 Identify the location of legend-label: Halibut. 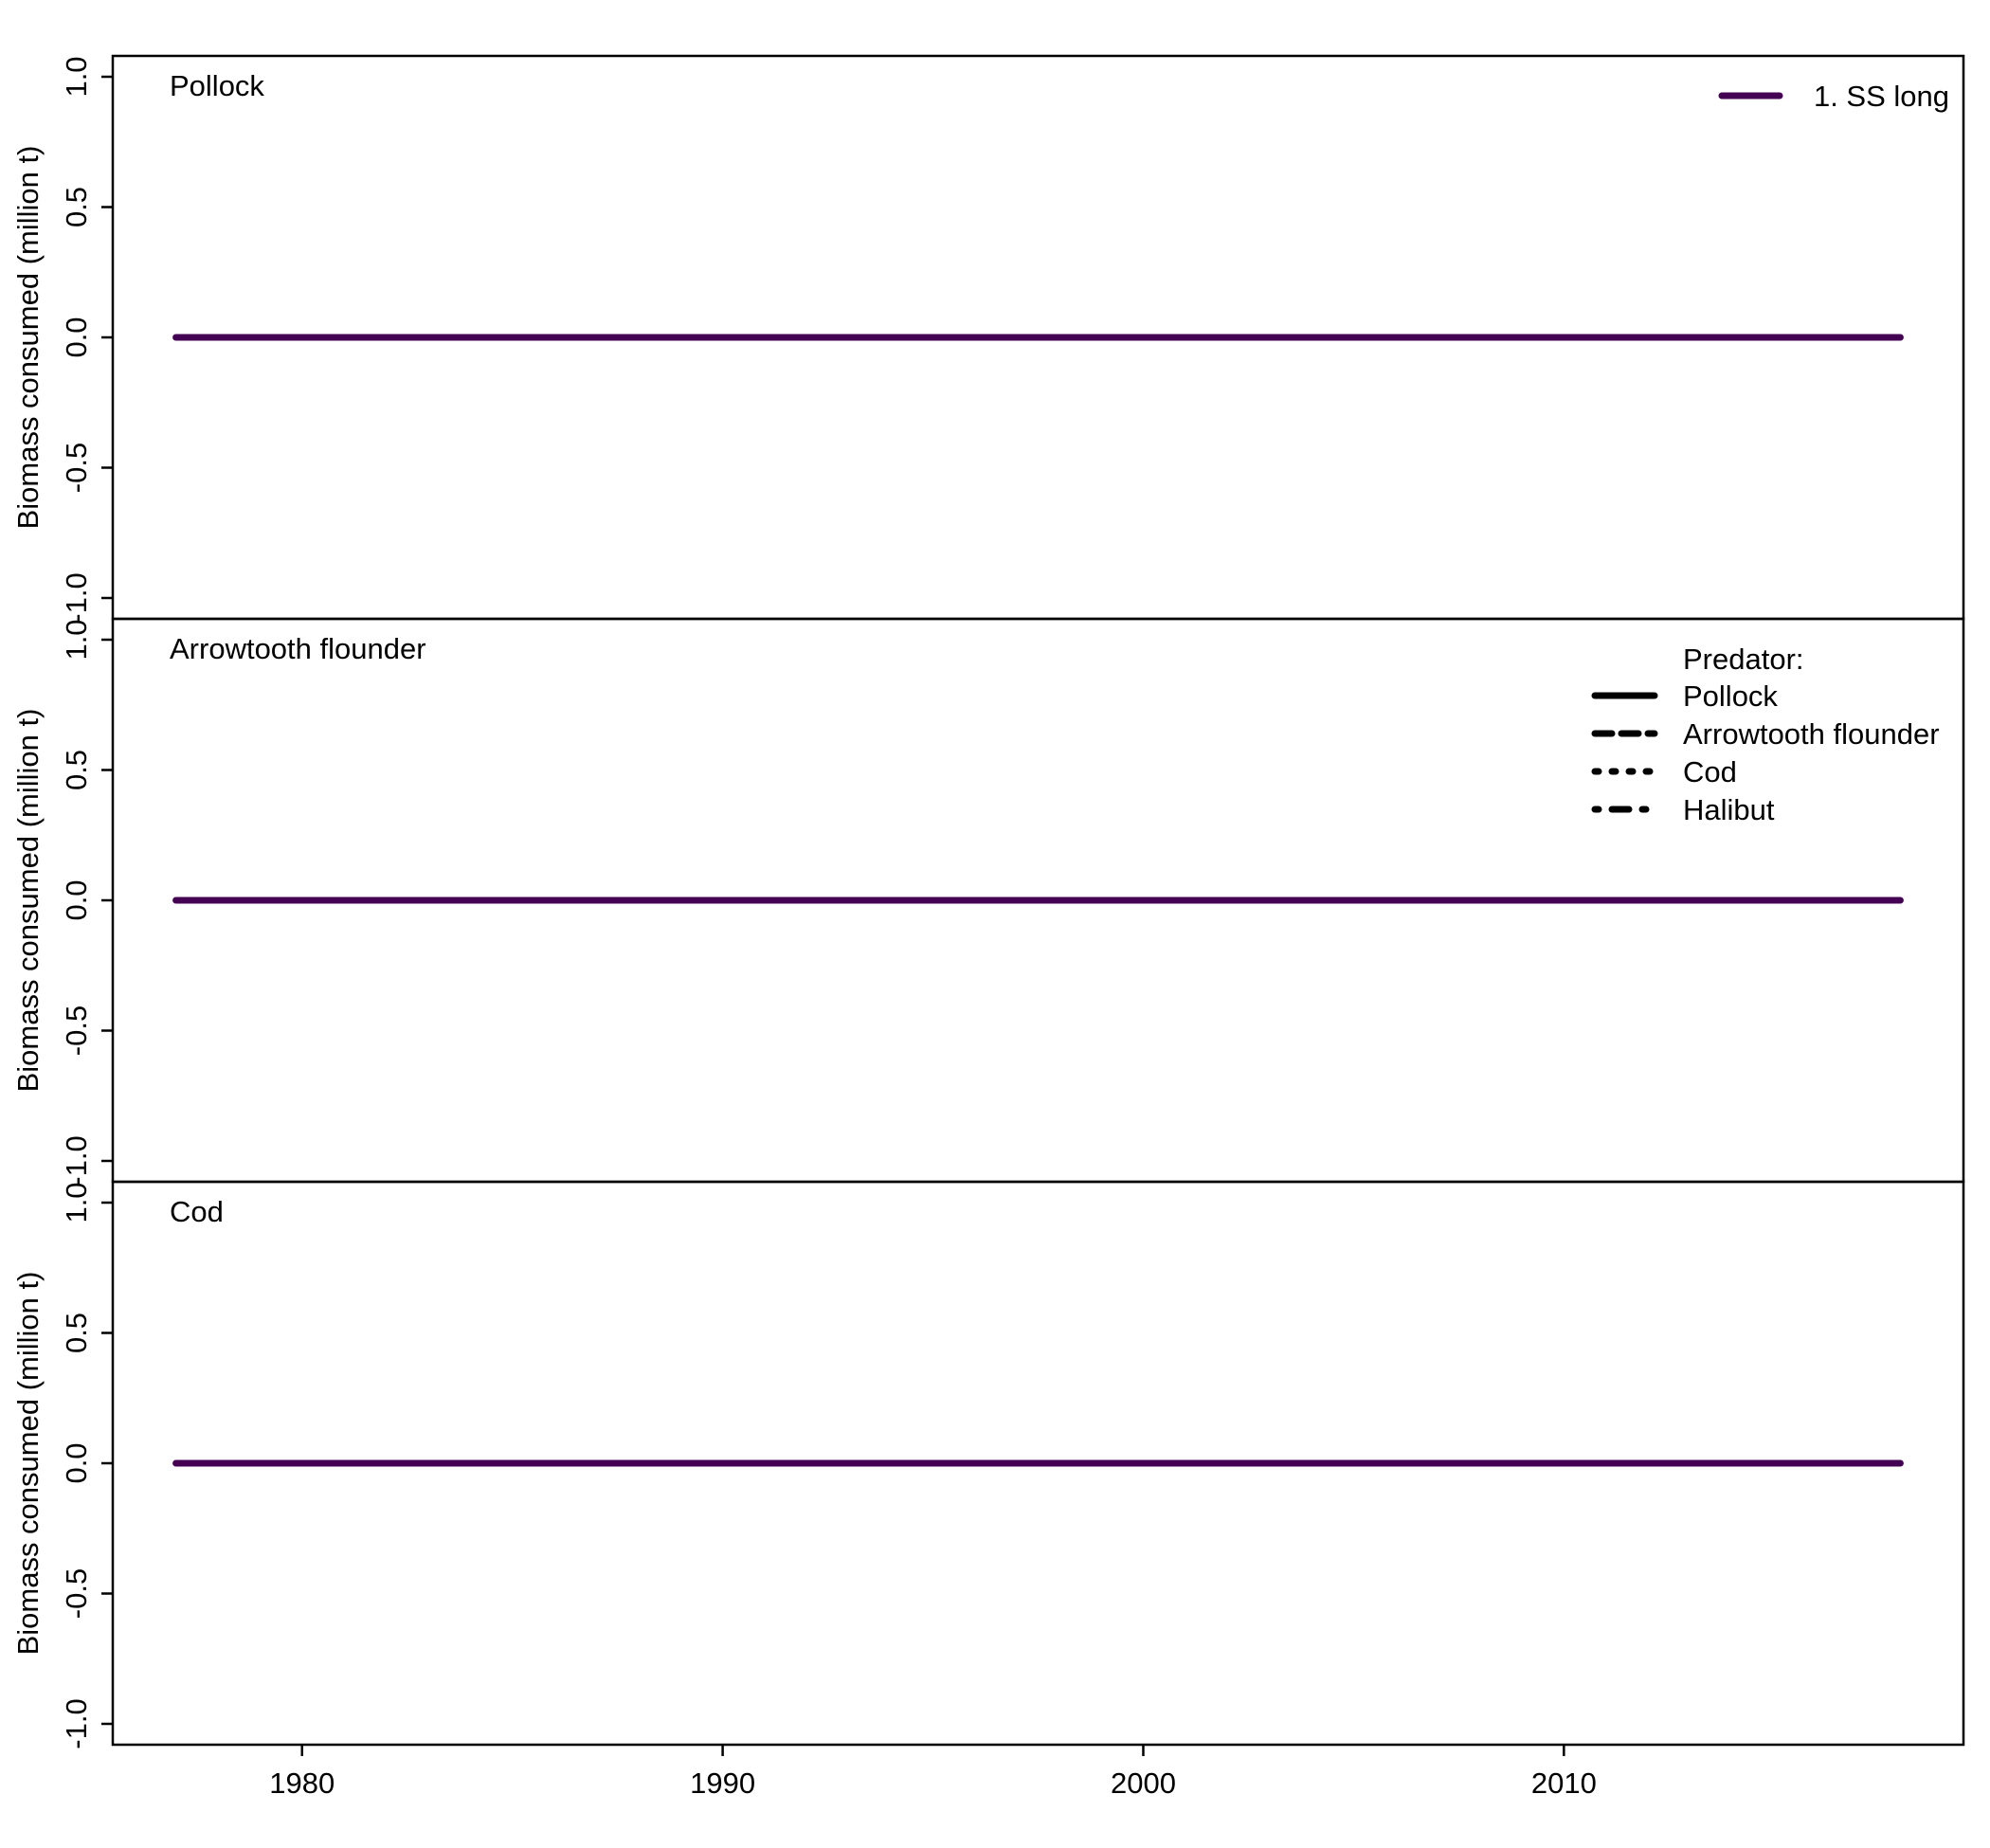
(1729, 809).